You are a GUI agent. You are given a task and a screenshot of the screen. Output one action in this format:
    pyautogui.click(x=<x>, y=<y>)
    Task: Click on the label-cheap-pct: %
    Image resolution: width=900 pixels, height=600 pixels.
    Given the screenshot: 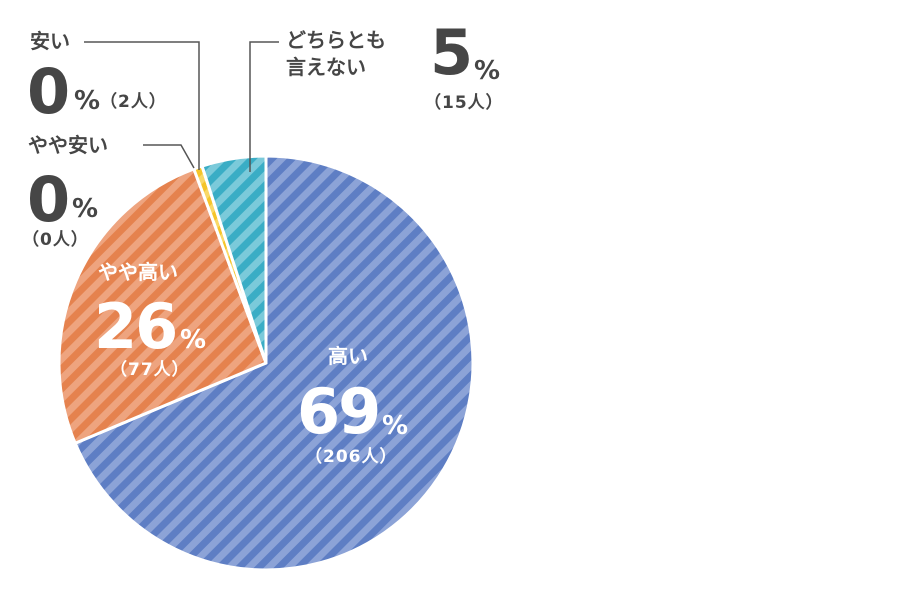 What is the action you would take?
    pyautogui.click(x=87, y=101)
    